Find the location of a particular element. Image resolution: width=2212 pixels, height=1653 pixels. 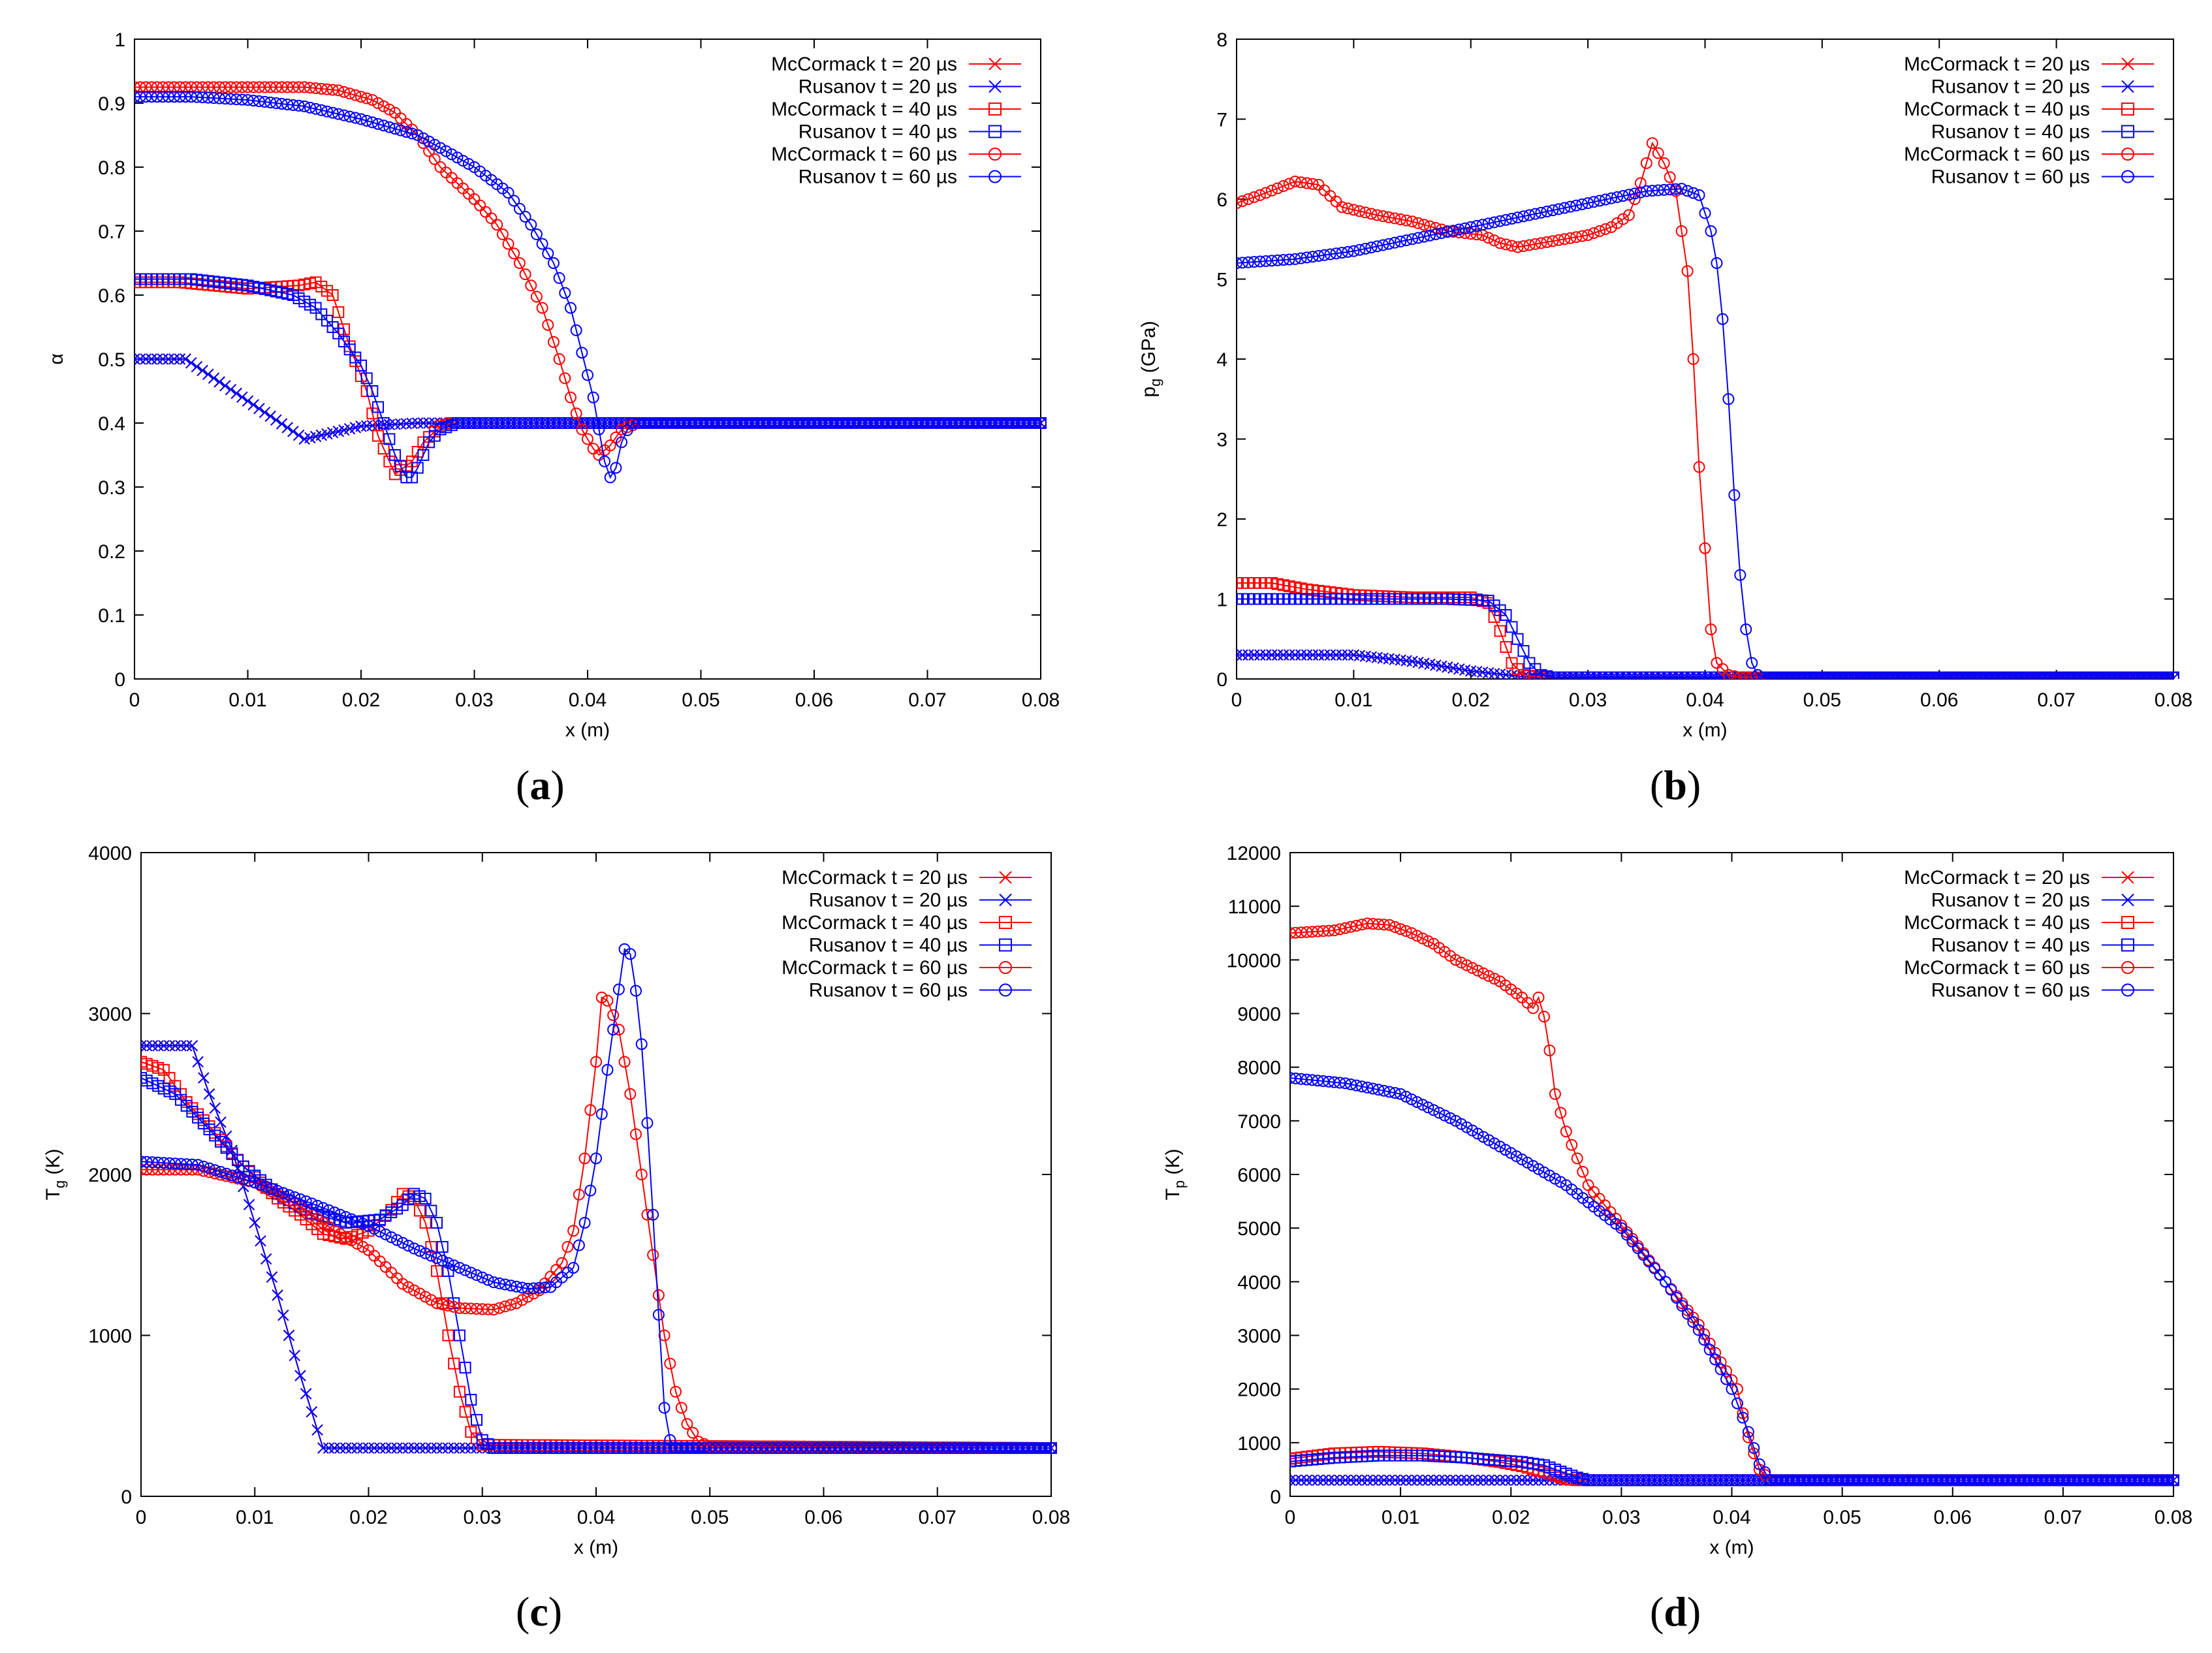

x-tick-label: 0.03 is located at coordinates (482, 1517).